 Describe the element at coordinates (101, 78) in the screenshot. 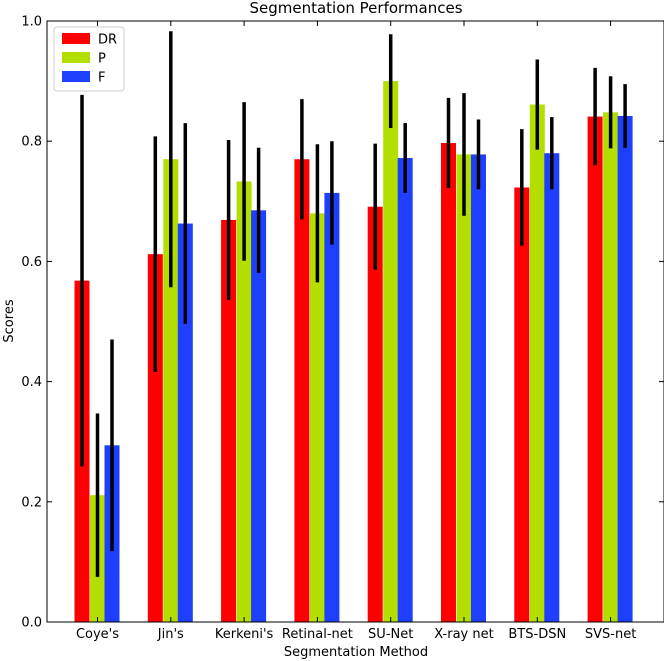

I see `legend-label-f: F` at that location.